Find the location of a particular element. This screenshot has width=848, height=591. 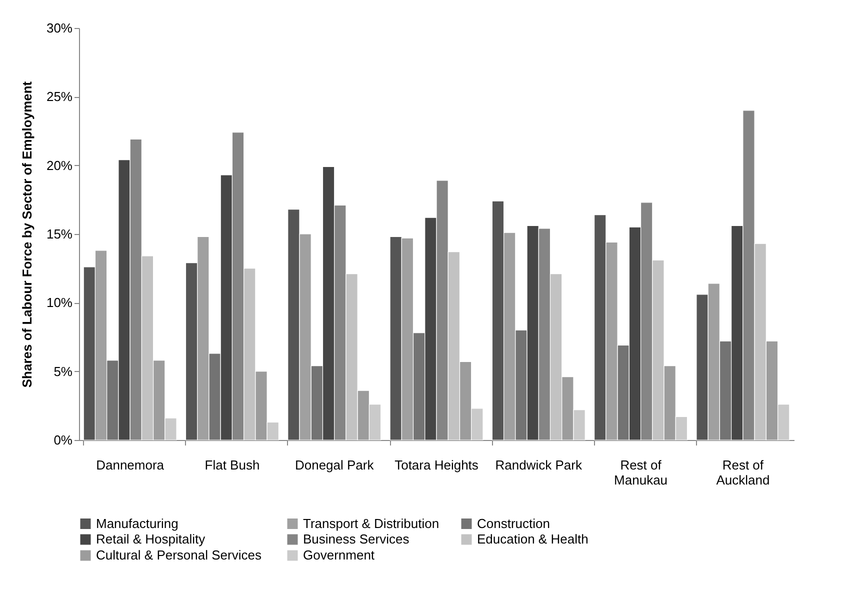

y-tick-label: 25% is located at coordinates (59, 96).